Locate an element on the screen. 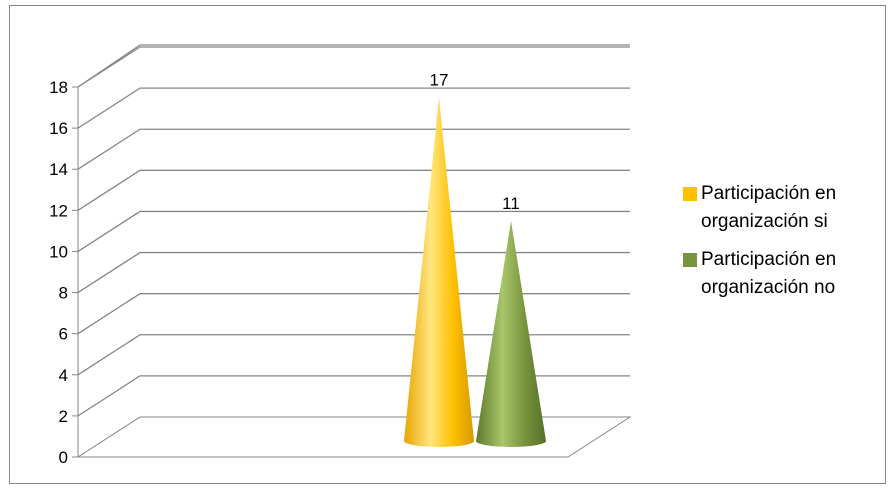 The width and height of the screenshot is (895, 489). y-tick-label-12: 12 is located at coordinates (58, 210).